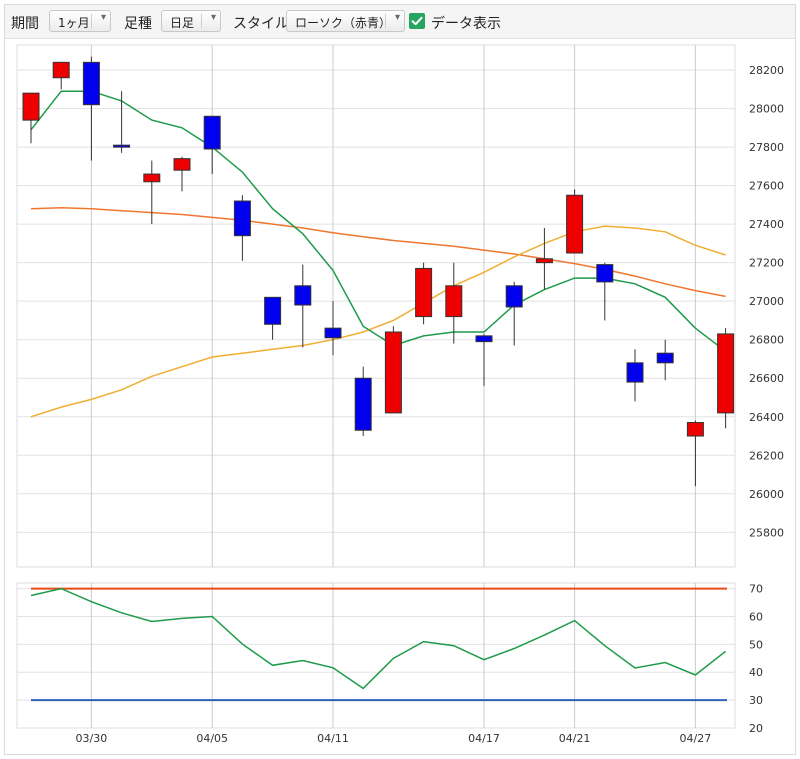 The image size is (800, 759). Describe the element at coordinates (766, 301) in the screenshot. I see `price-tick-label: 27000` at that location.